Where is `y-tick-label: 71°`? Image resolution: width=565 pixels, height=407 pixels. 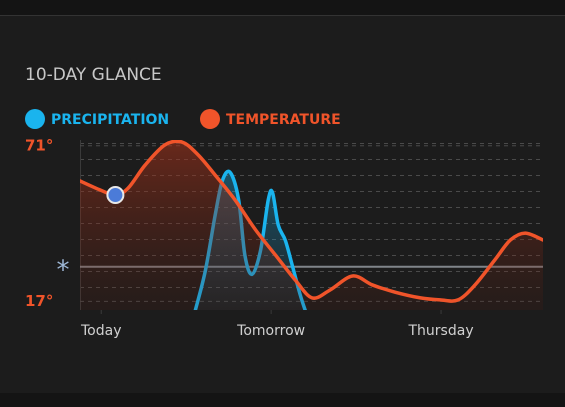 y-tick-label: 71° is located at coordinates (39, 145).